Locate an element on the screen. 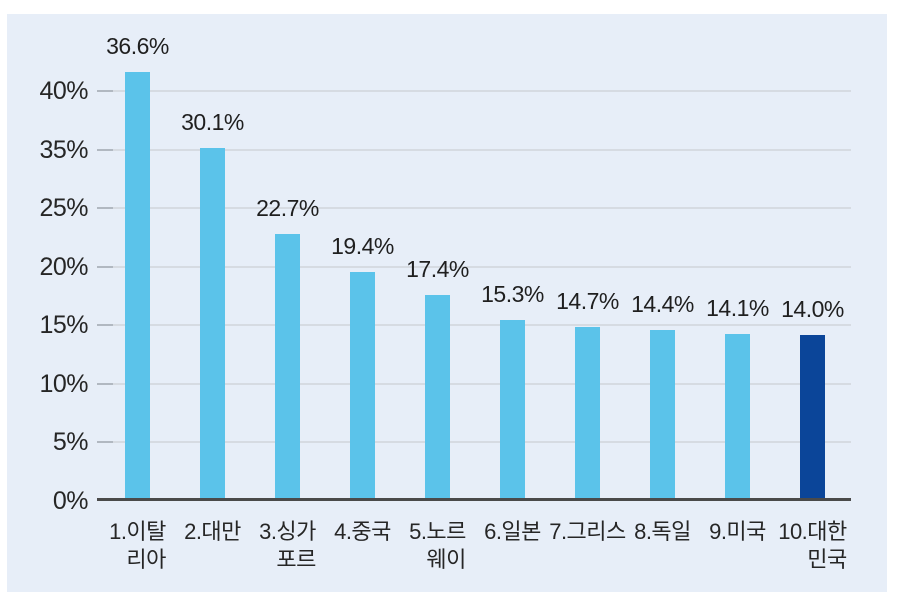 The height and width of the screenshot is (607, 898). category-label: 9.미국 is located at coordinates (737, 532).